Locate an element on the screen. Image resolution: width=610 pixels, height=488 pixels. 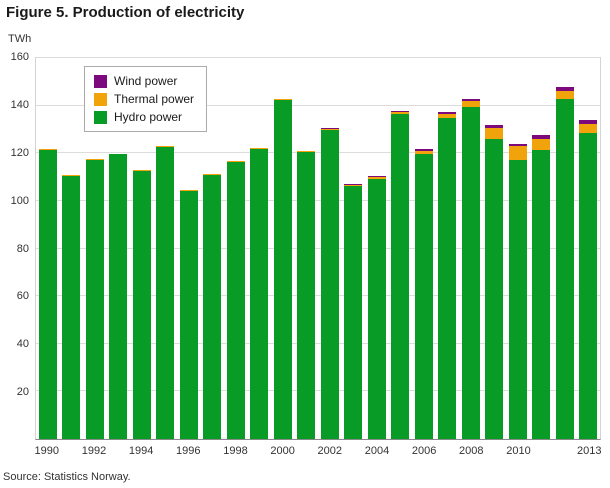
y-tick-label: 80 is located at coordinates (22, 248).